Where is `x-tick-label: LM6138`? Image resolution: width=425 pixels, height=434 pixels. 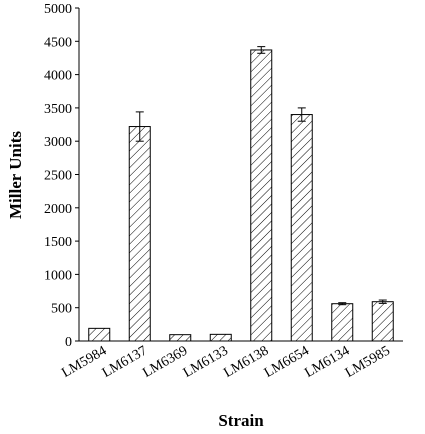
x-tick-label: LM6138 is located at coordinates (246, 361).